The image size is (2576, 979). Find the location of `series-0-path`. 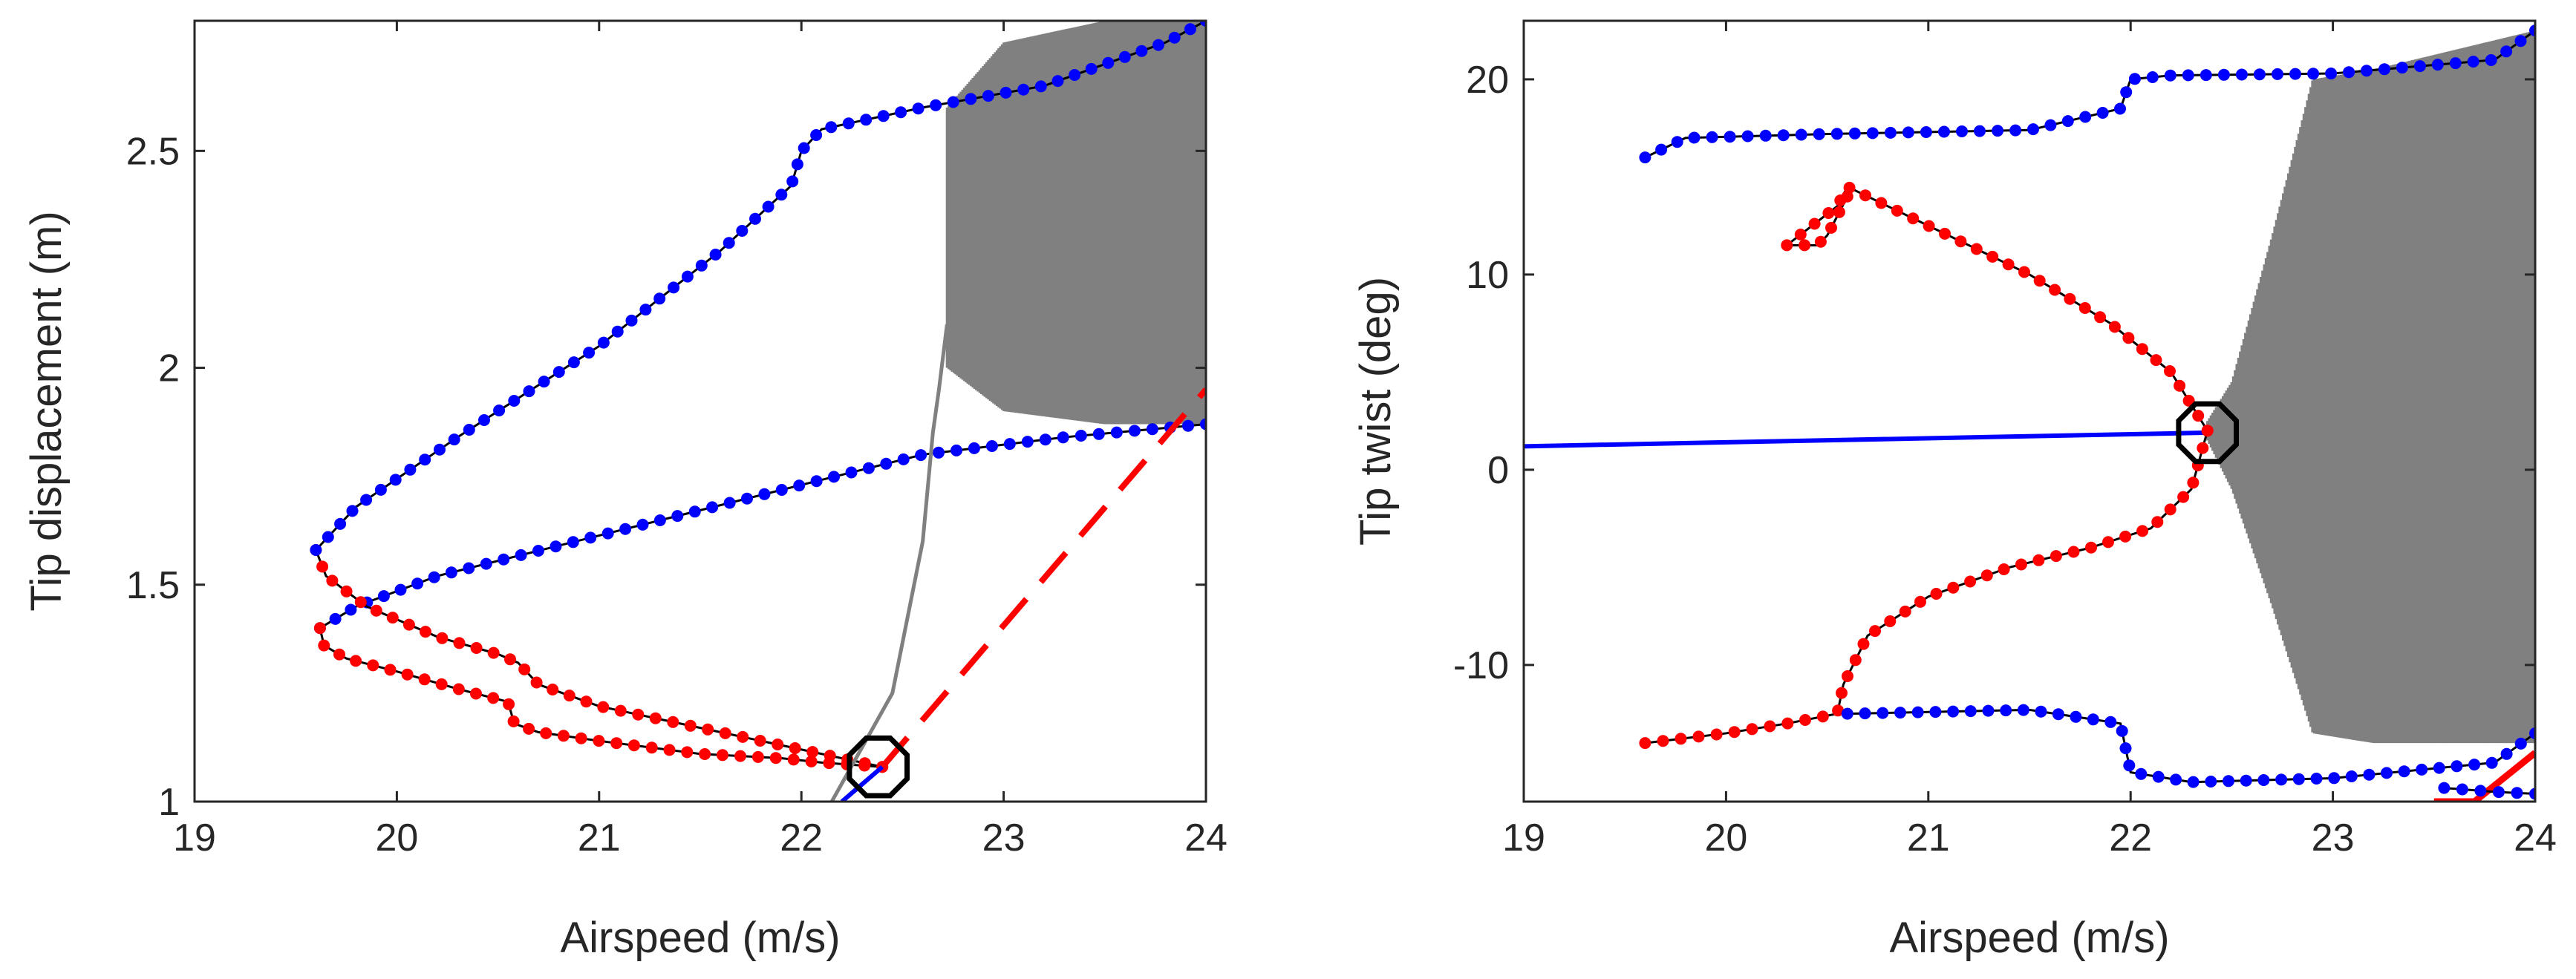

series-0-path is located at coordinates (762, 526).